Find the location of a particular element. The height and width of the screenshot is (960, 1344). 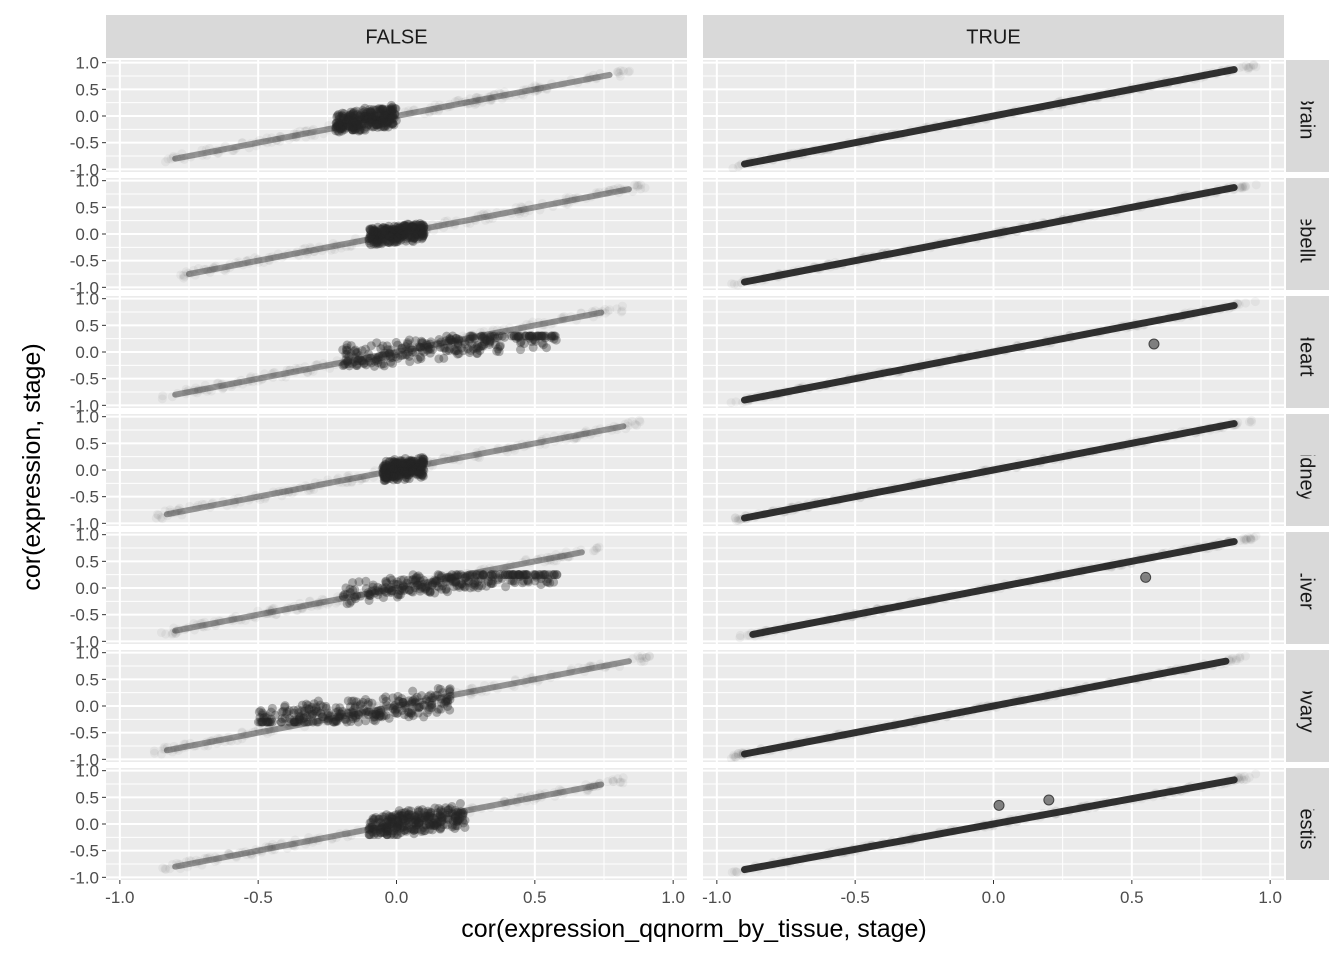

y-tick-label: -1.0 is located at coordinates (84, 287).